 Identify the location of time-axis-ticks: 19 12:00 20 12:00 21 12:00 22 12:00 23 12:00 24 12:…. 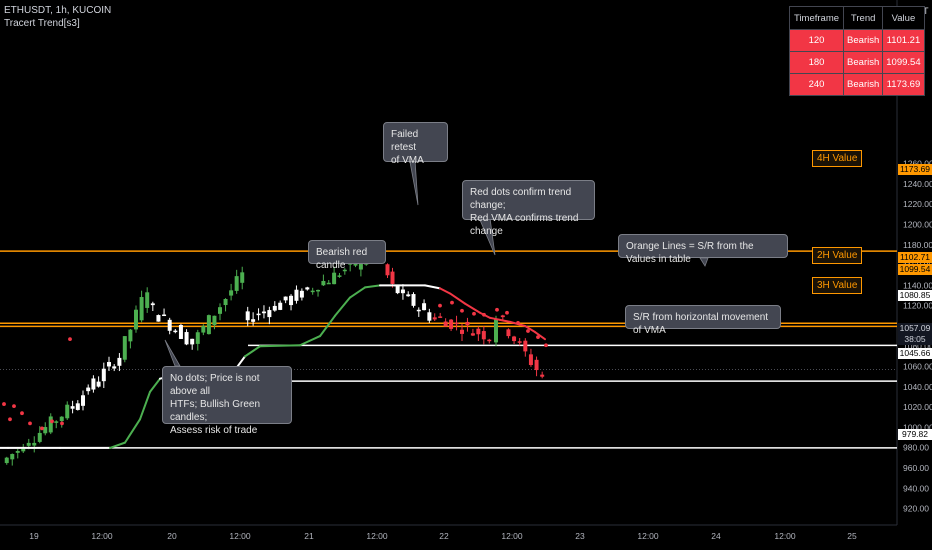
(443, 536).